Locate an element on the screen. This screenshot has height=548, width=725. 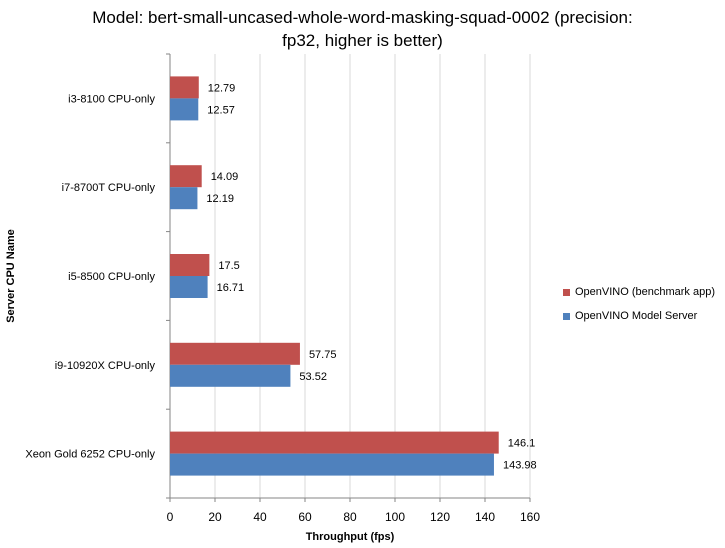
x-tick-label: 120 is located at coordinates (440, 517).